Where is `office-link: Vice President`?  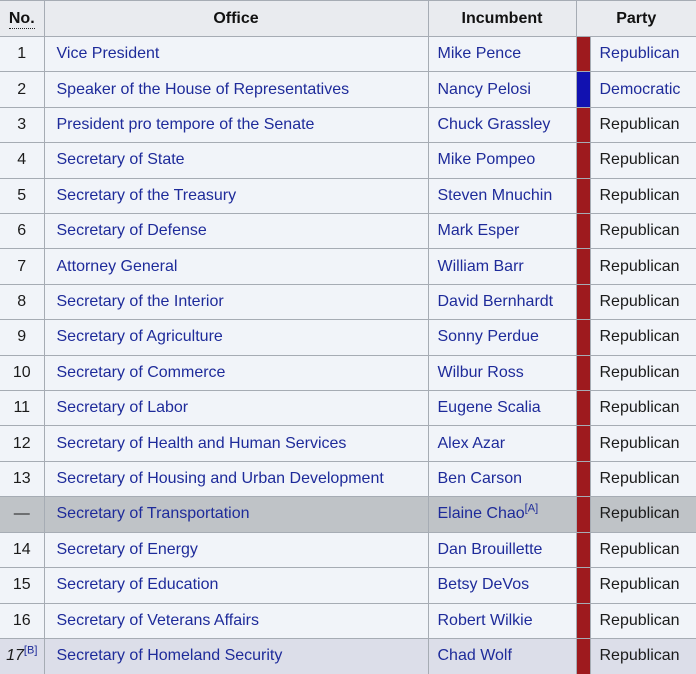 office-link: Vice President is located at coordinates (108, 54).